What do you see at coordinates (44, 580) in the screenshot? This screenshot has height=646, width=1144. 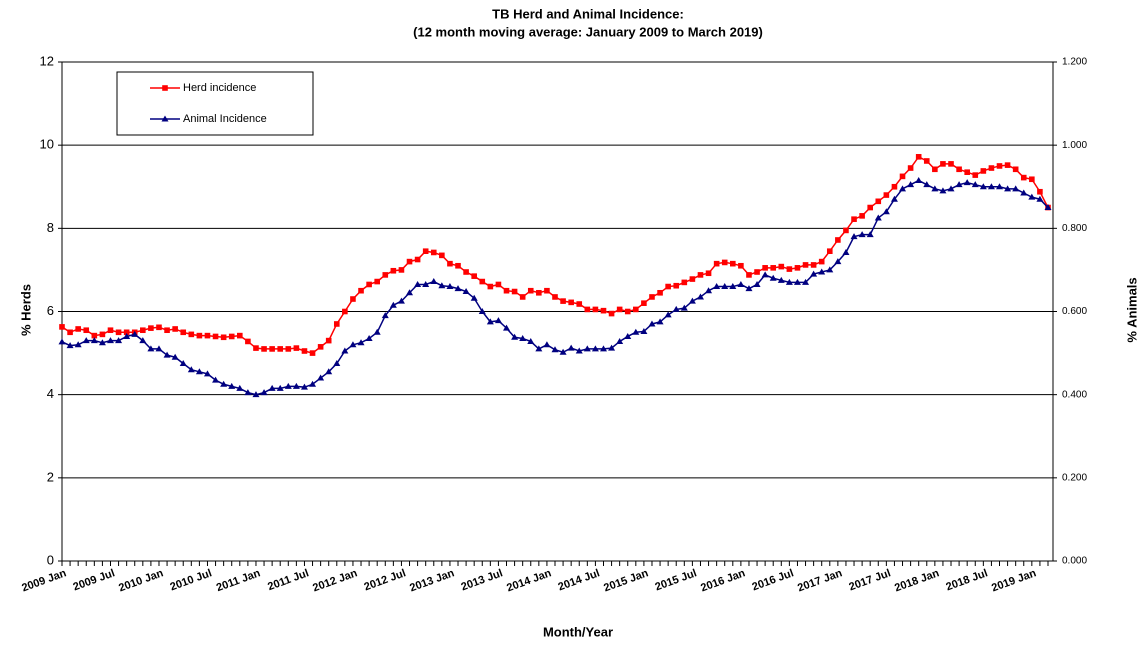 I see `x-tick-label: 2009 Jan` at bounding box center [44, 580].